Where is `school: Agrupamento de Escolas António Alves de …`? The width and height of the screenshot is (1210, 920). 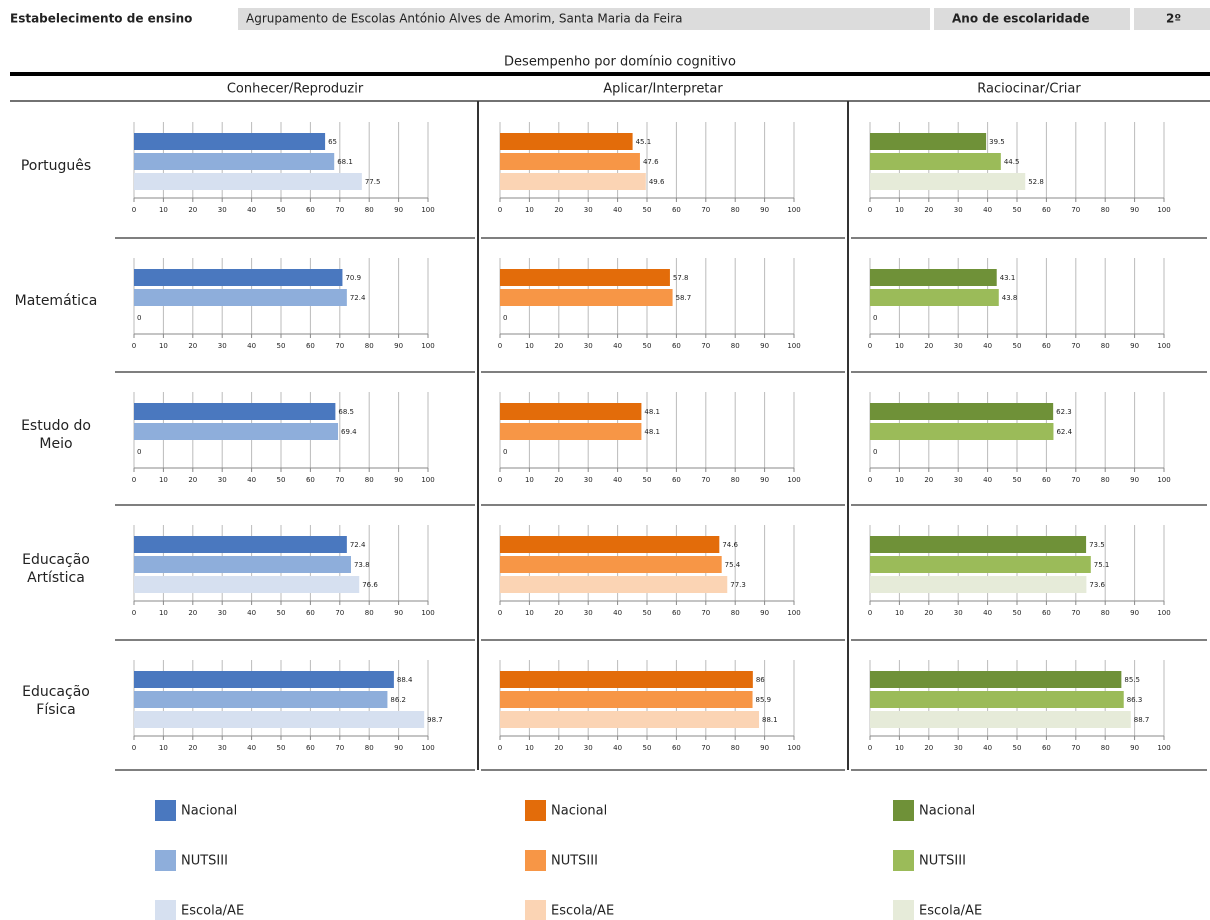
school: Agrupamento de Escolas António Alves de … is located at coordinates (464, 19).